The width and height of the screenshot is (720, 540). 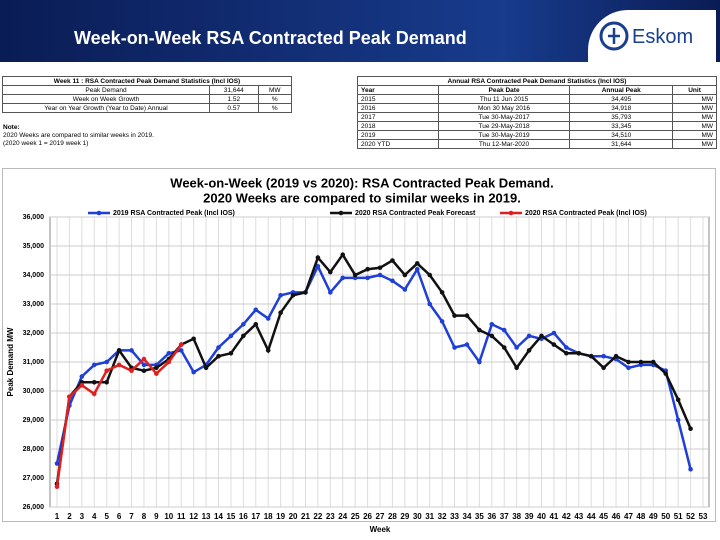 I want to click on slide-title: Week-on-Week RSA Contracted Peak Demand, so click(x=270, y=38).